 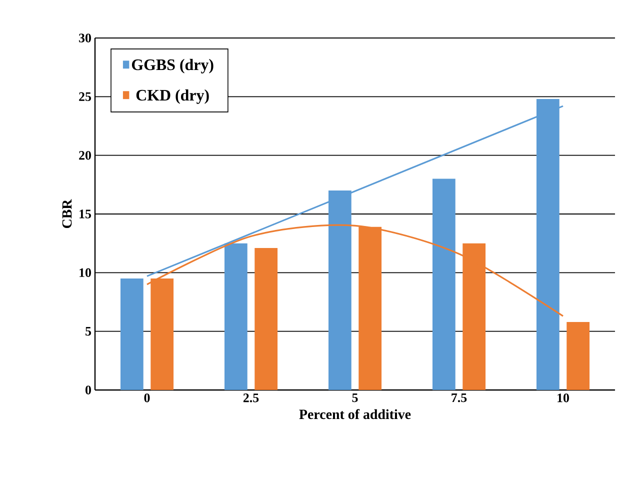 I want to click on y-tick-label: 5, so click(x=89, y=331).